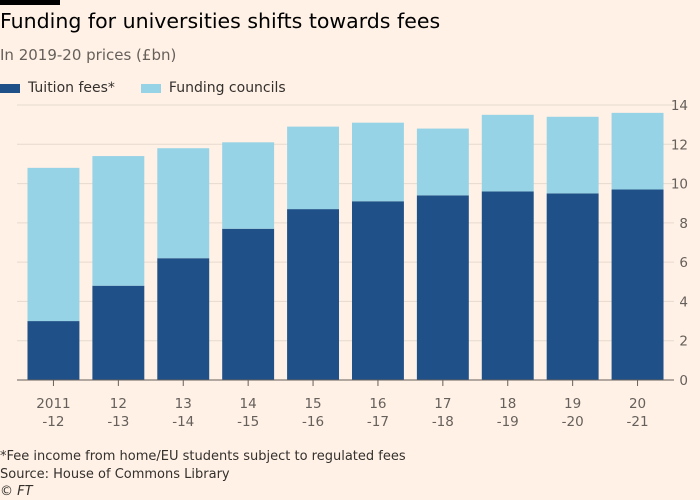 The height and width of the screenshot is (500, 700). Describe the element at coordinates (378, 422) in the screenshot. I see `x-tick-label: -17` at that location.